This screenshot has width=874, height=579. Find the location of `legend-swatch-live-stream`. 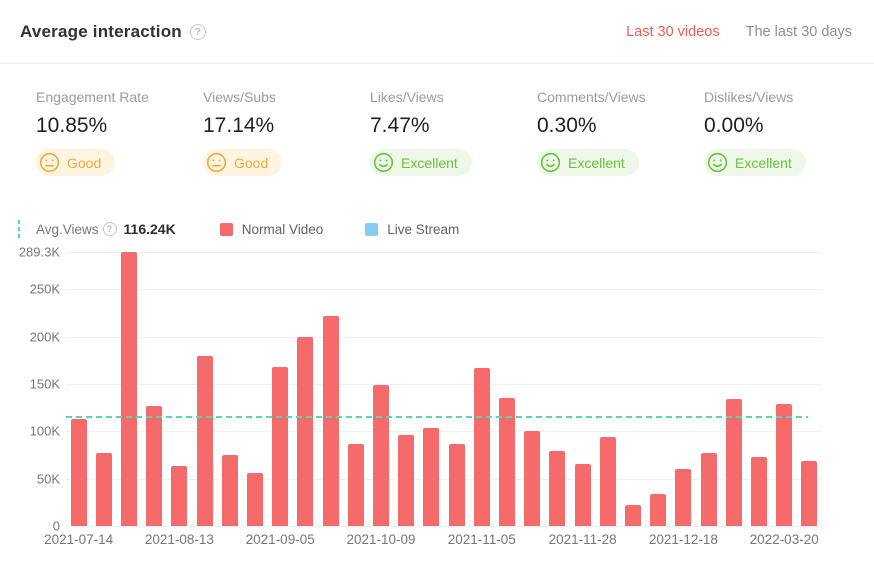

legend-swatch-live-stream is located at coordinates (372, 229).